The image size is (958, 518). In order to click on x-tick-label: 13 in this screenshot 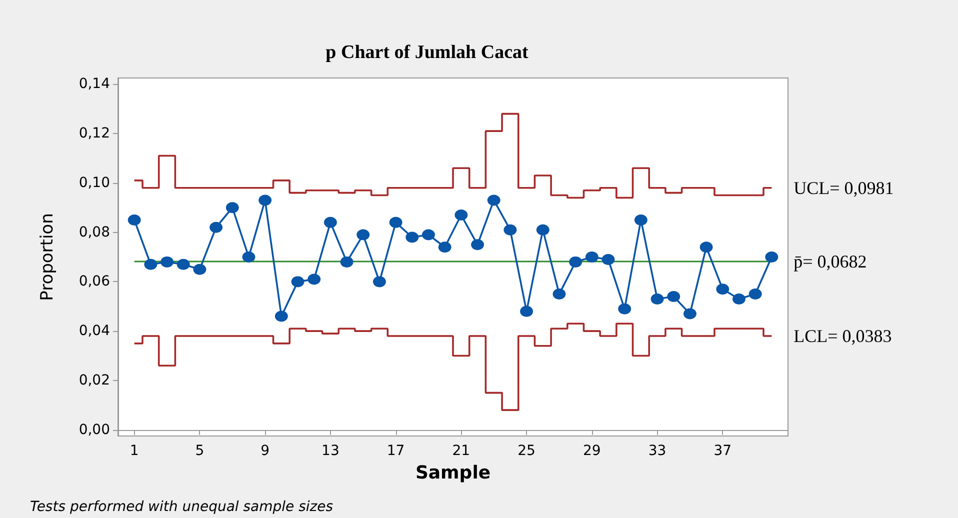, I will do `click(331, 451)`.